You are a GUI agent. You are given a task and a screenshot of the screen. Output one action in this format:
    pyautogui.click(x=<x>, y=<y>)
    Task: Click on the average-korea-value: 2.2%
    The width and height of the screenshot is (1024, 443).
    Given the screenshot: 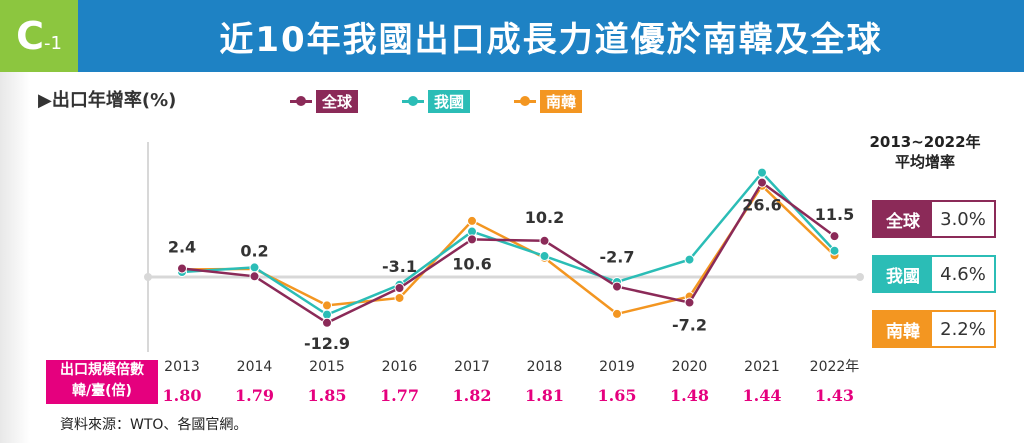 What is the action you would take?
    pyautogui.click(x=963, y=329)
    